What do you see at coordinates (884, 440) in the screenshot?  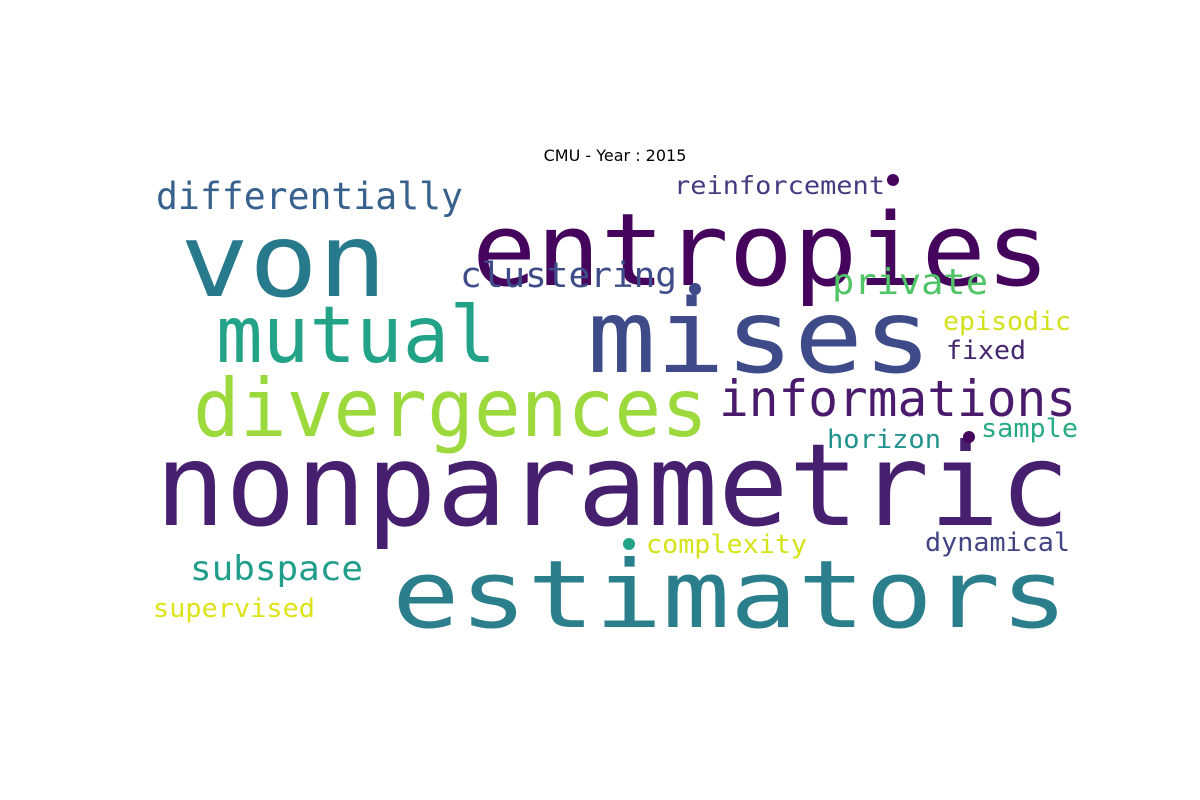 I see `word-horizon: horizon` at bounding box center [884, 440].